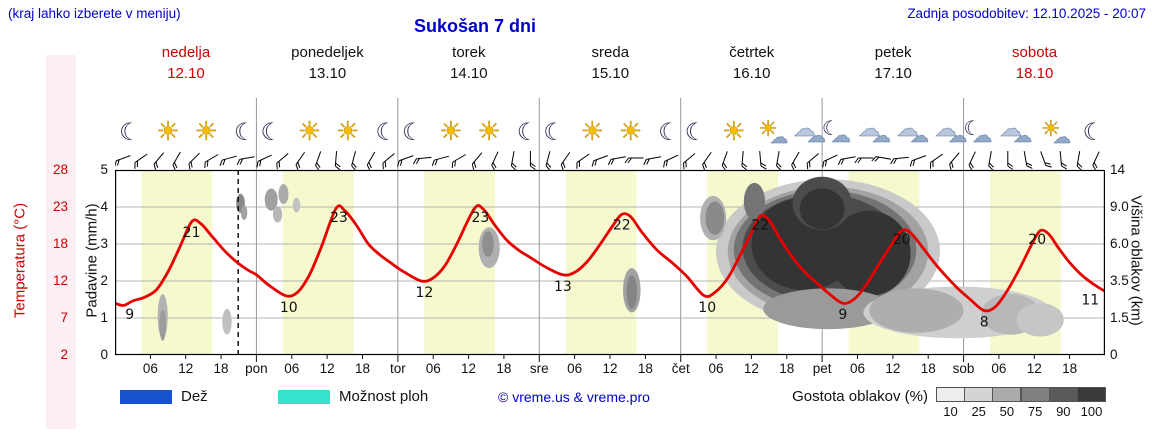 This screenshot has height=443, width=1152. Describe the element at coordinates (339, 218) in the screenshot. I see `temperature-value-label: 23` at that location.